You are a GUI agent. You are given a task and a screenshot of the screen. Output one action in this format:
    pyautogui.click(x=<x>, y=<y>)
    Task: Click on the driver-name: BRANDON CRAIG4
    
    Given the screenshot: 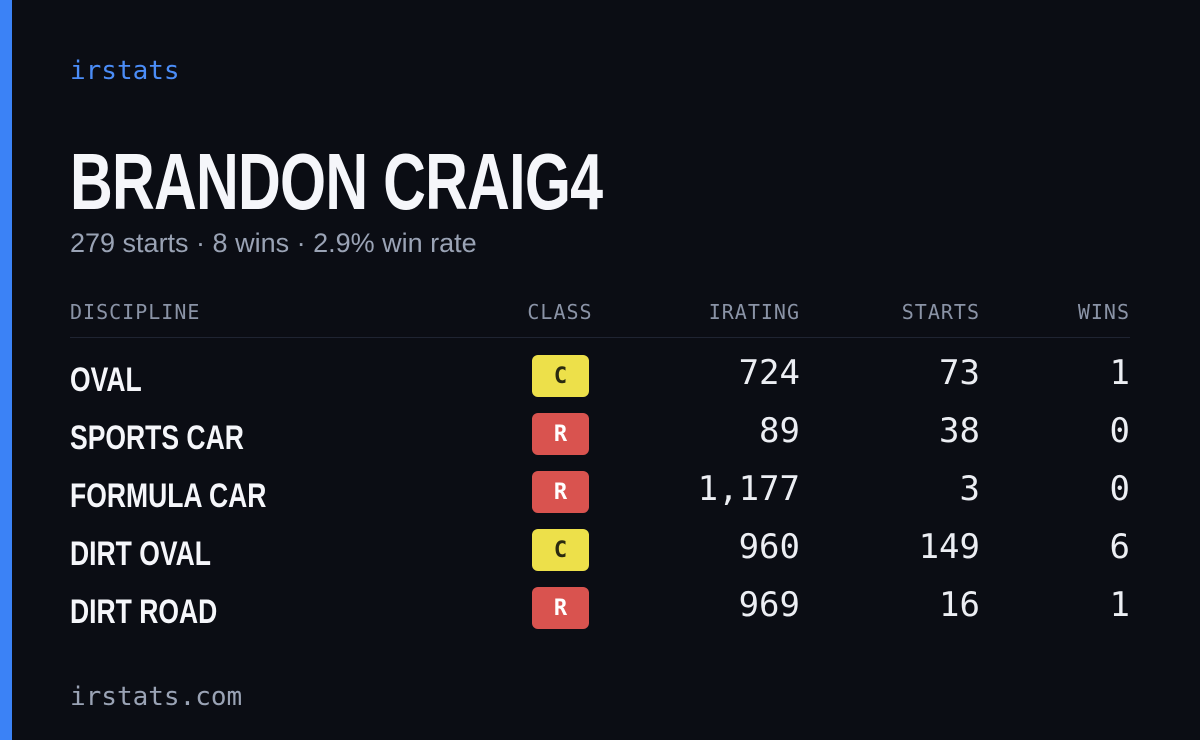 What is the action you would take?
    pyautogui.click(x=336, y=181)
    